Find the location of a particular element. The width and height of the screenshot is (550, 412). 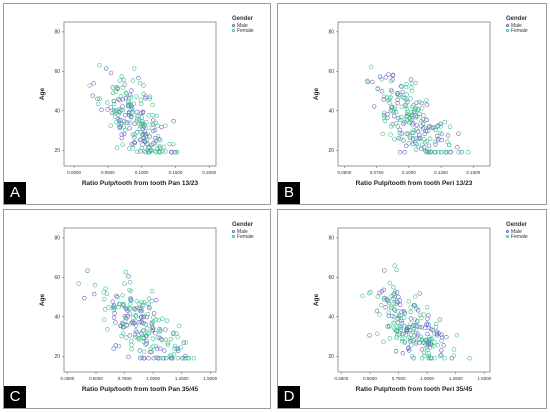

legend-male-label: Male is located at coordinates (516, 231).